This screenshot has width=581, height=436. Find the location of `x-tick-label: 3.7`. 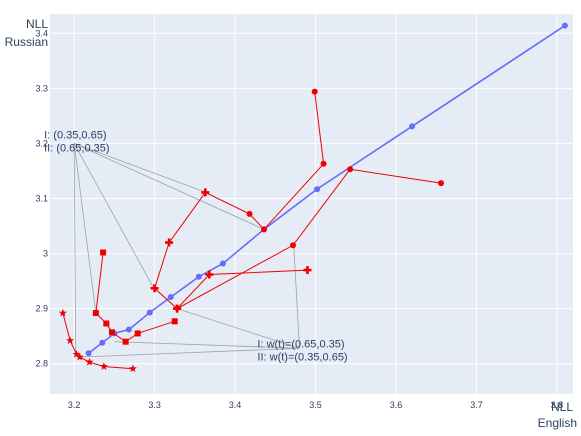

x-tick-label: 3.7 is located at coordinates (476, 405).